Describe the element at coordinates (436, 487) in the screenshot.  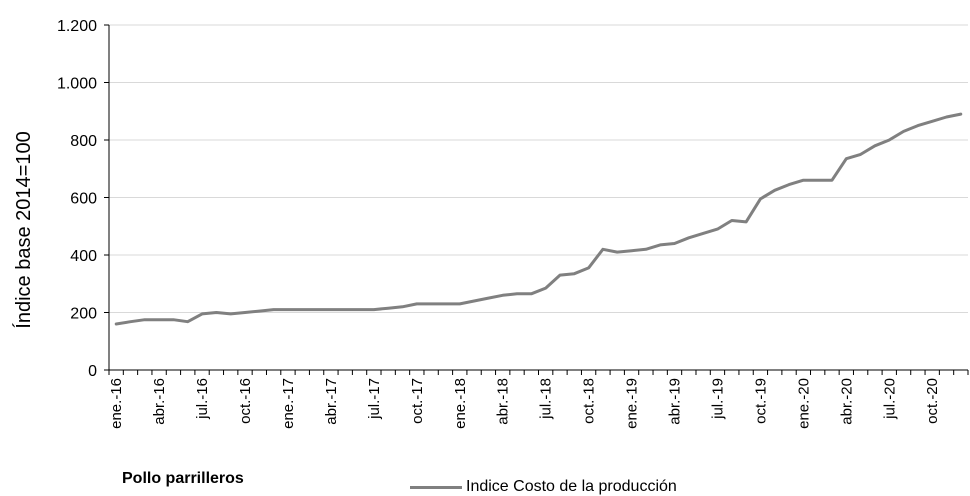
I see `legend-swatch` at that location.